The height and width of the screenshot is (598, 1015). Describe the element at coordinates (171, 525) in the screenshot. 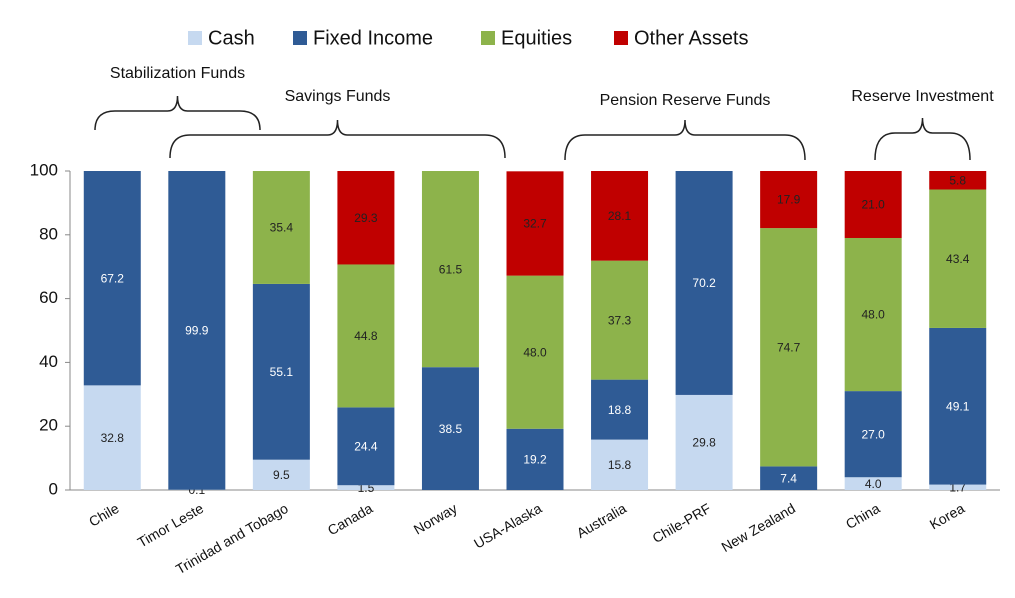

I see `x-tick-label: Timor Leste` at that location.